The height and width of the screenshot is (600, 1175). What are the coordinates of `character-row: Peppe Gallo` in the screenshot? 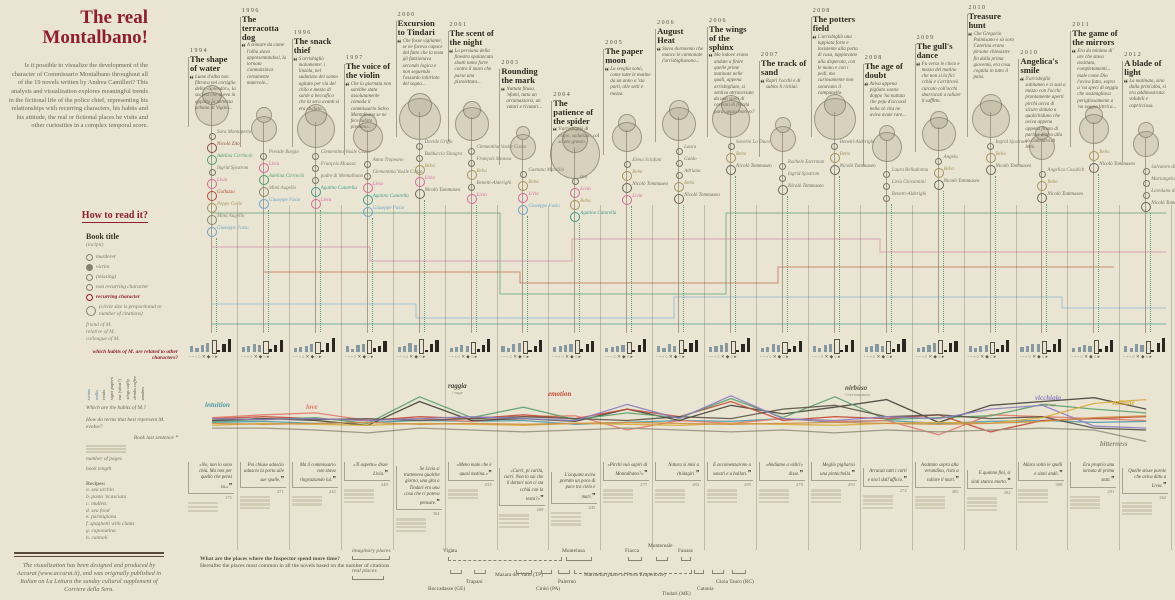 It's located at (236, 207).